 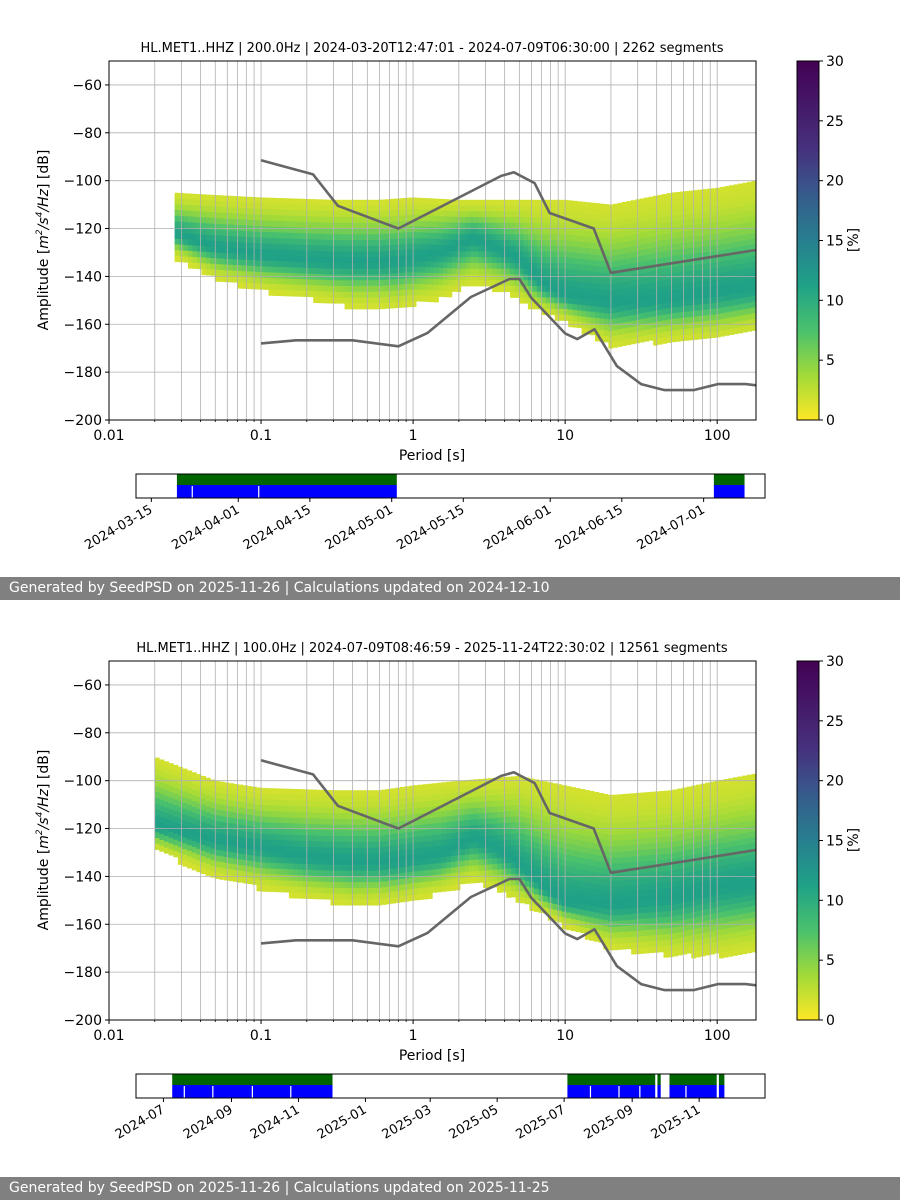 I want to click on coverage-segment-top, so click(x=286, y=479).